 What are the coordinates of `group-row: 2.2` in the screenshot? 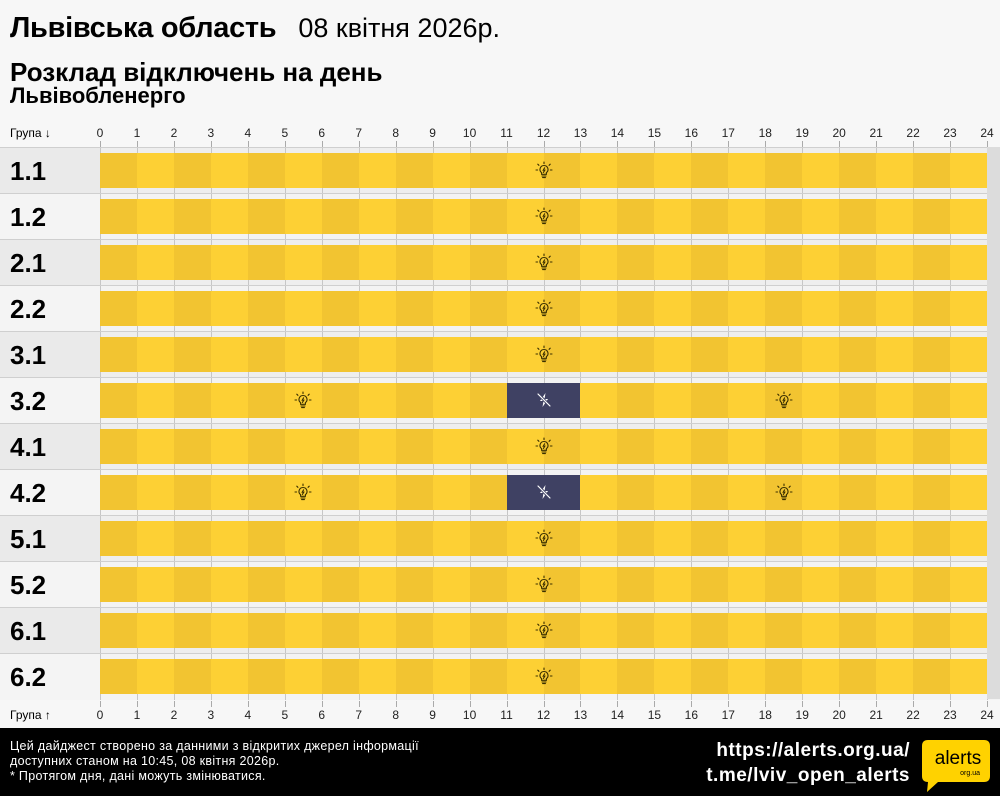 It's located at (500, 308).